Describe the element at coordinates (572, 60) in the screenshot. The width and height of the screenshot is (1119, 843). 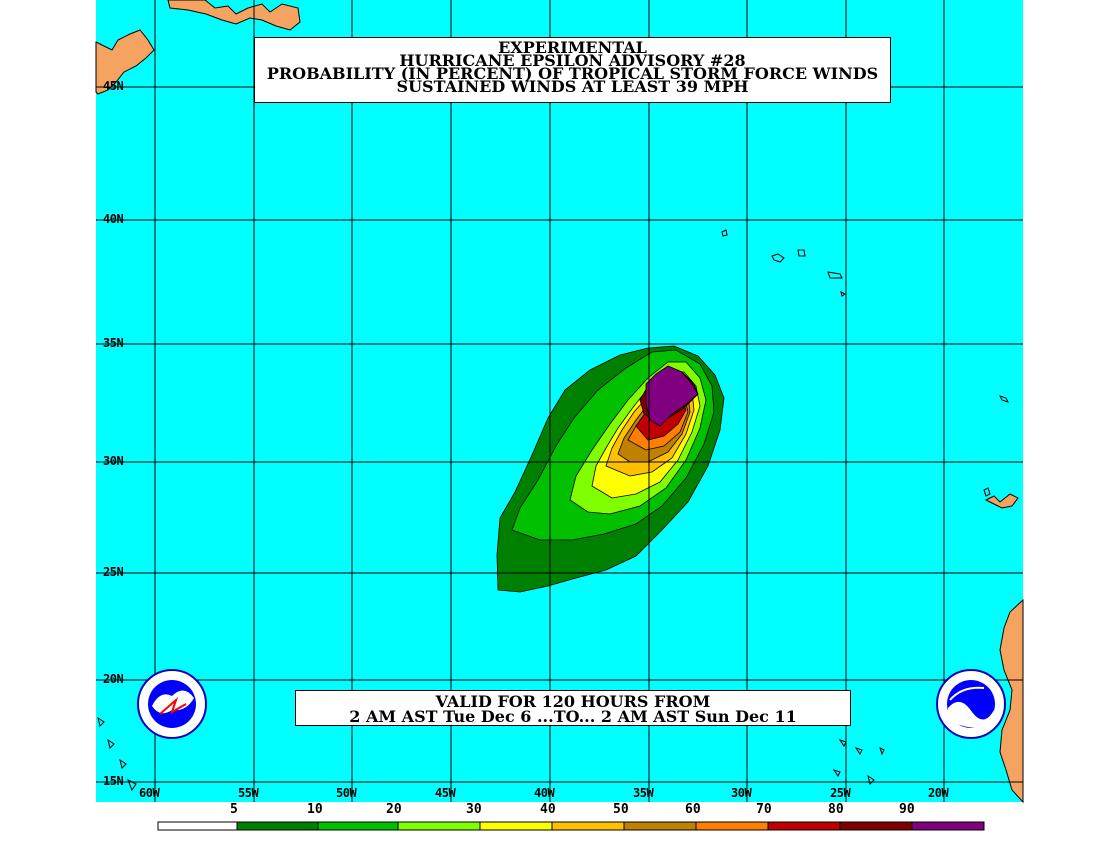
I see `title-line-2: HURRICANE EPSILON ADVISORY #28` at that location.